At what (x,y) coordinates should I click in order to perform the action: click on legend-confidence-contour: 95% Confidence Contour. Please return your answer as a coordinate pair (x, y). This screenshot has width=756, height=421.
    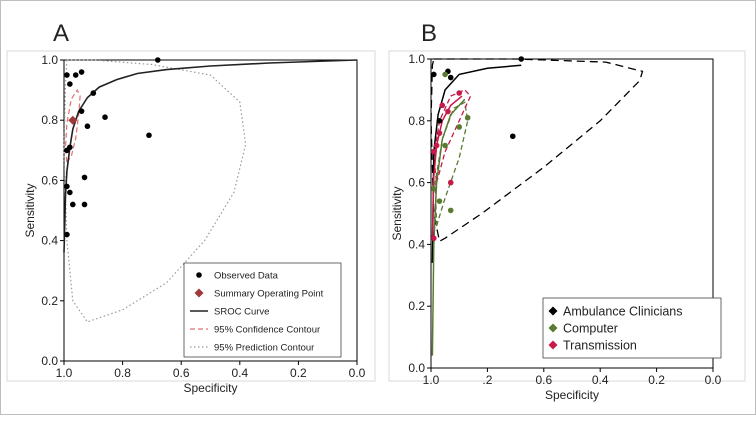
    Looking at the image, I should click on (267, 330).